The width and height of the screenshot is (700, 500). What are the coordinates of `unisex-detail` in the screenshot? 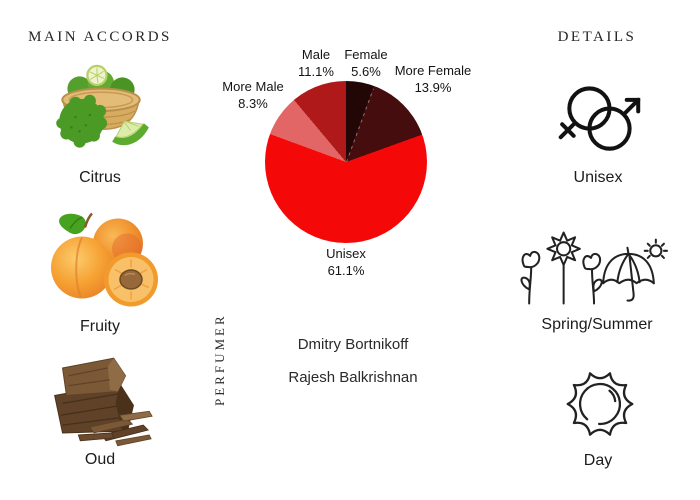 It's located at (599, 120).